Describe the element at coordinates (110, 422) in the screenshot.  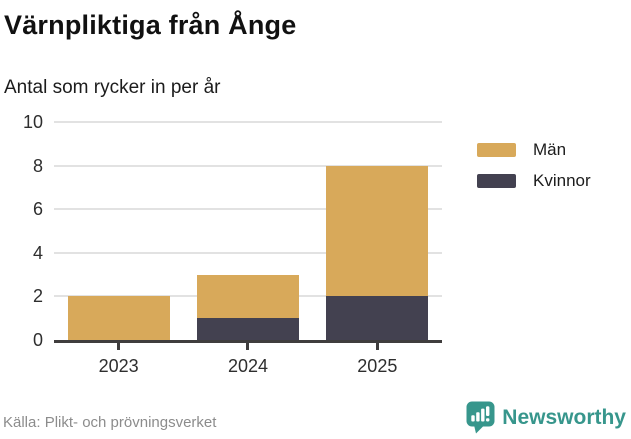
I see `source-note: Källa: Plikt- och prövningsverket` at that location.